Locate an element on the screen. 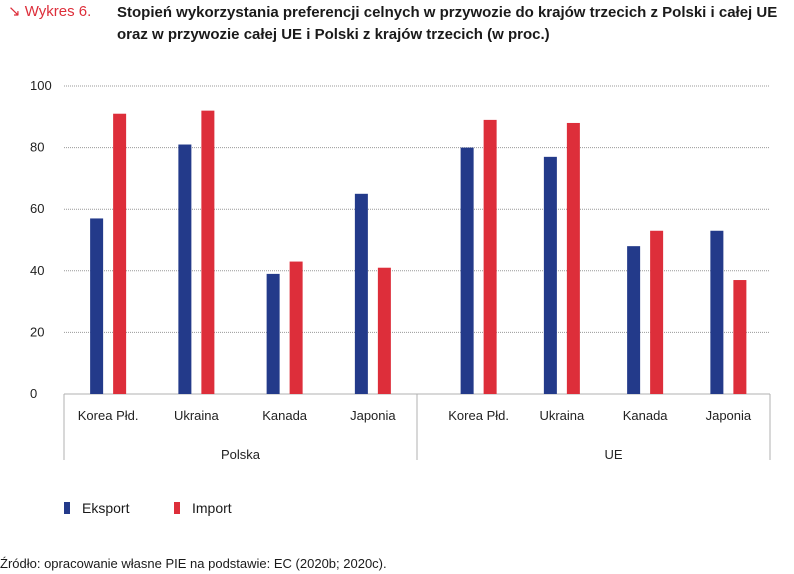 This screenshot has height=574, width=794. y-tick-label: 40 is located at coordinates (37, 270).